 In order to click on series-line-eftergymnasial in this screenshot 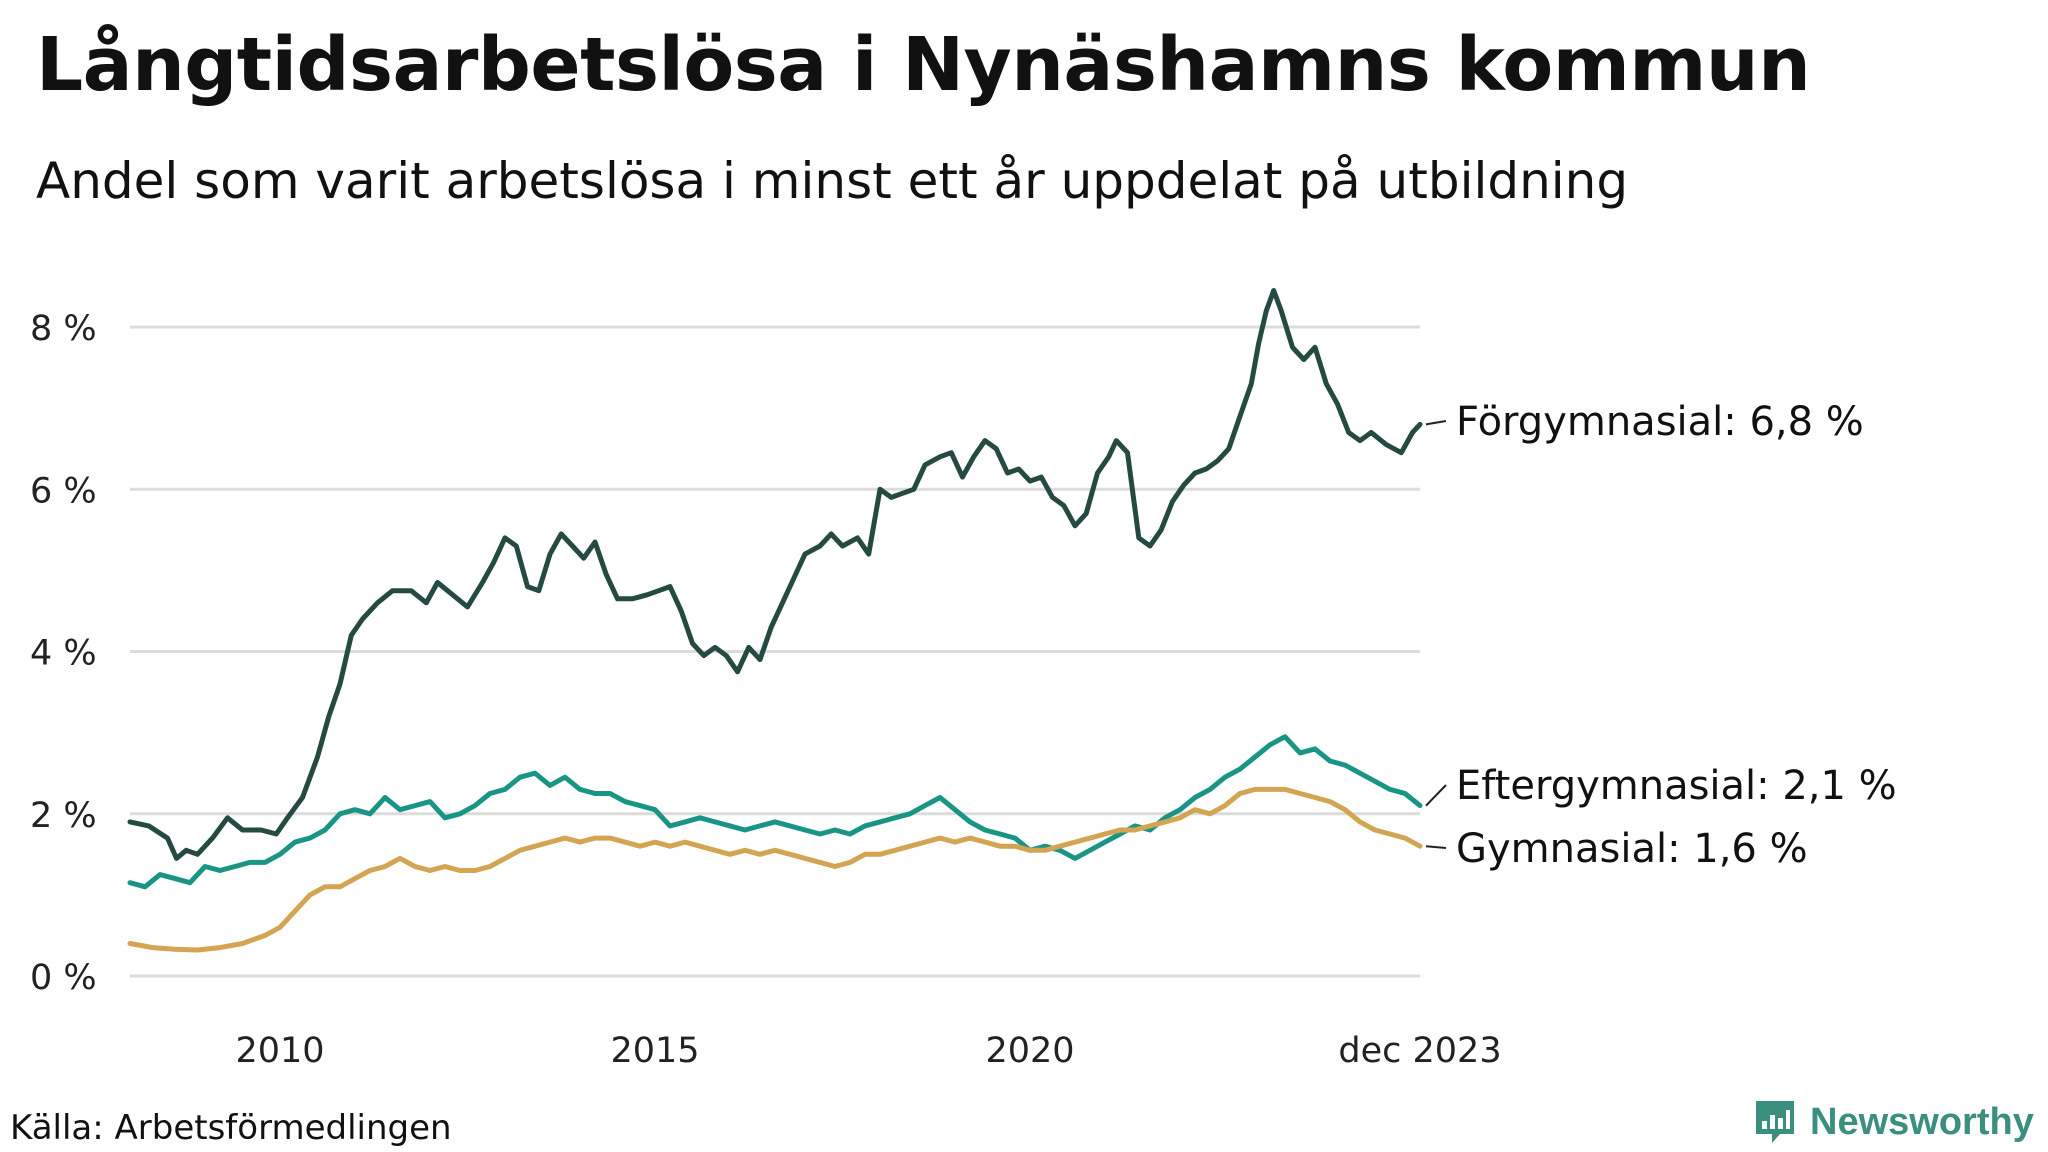, I will do `click(775, 812)`.